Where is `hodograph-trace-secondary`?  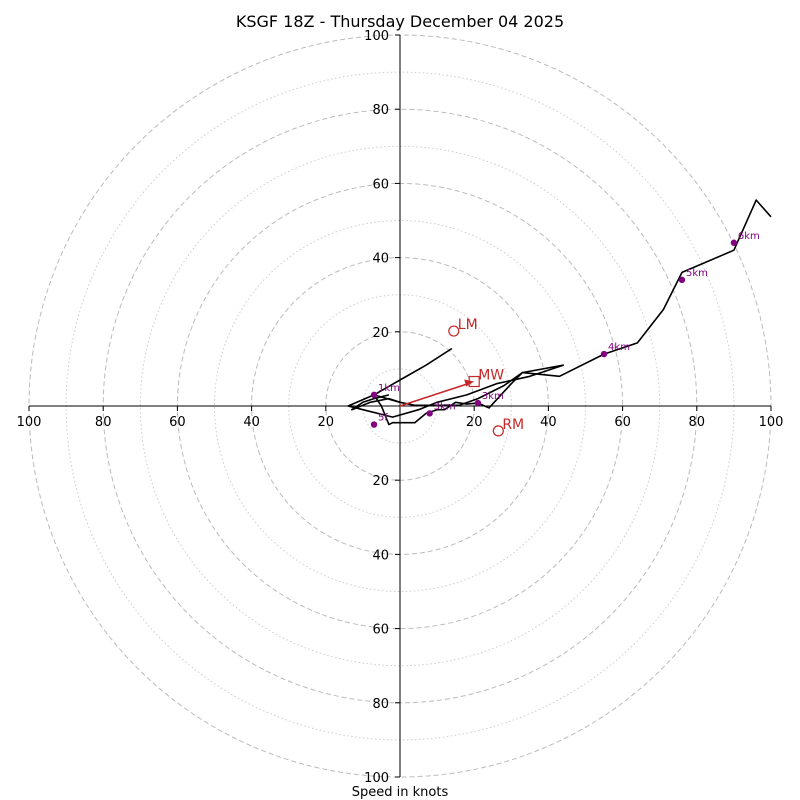
hodograph-trace-secondary is located at coordinates (456, 386).